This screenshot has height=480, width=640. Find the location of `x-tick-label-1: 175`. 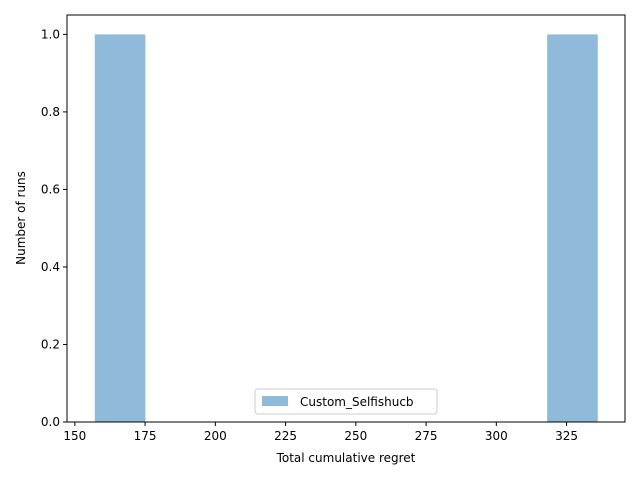

x-tick-label-1: 175 is located at coordinates (145, 436).